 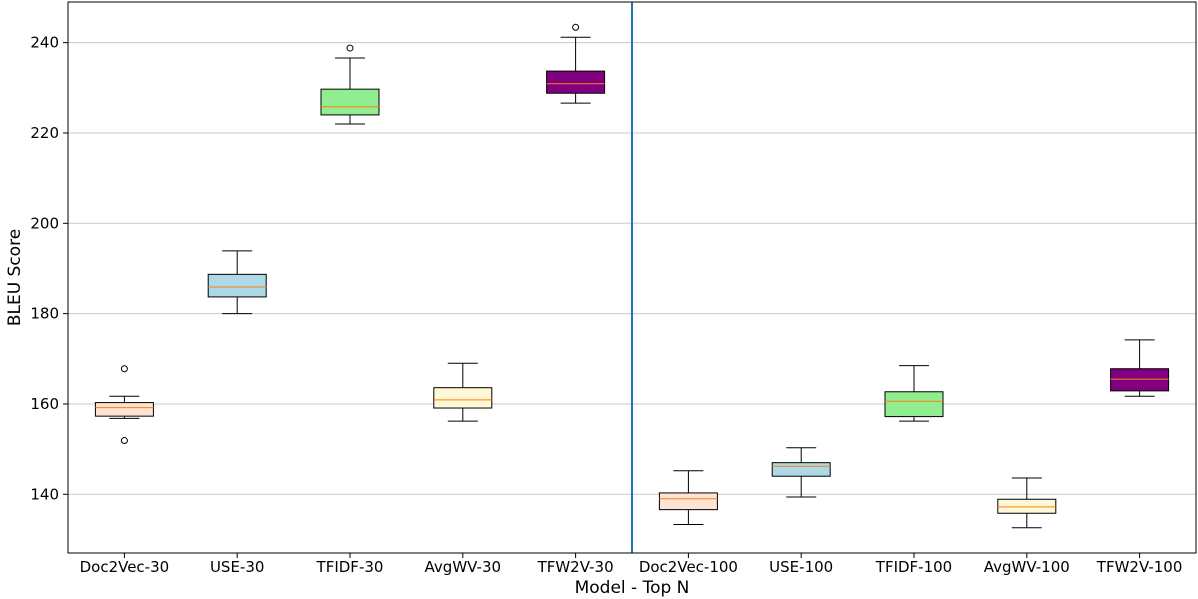 I want to click on x-tick-label: Doc2Vec-100, so click(x=688, y=567).